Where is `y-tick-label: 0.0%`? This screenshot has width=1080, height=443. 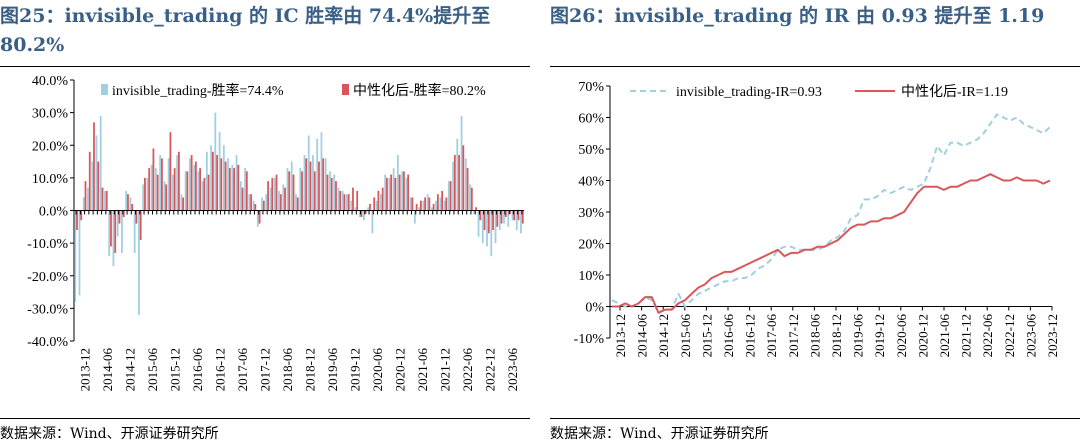
y-tick-label: 0.0% is located at coordinates (54, 212).